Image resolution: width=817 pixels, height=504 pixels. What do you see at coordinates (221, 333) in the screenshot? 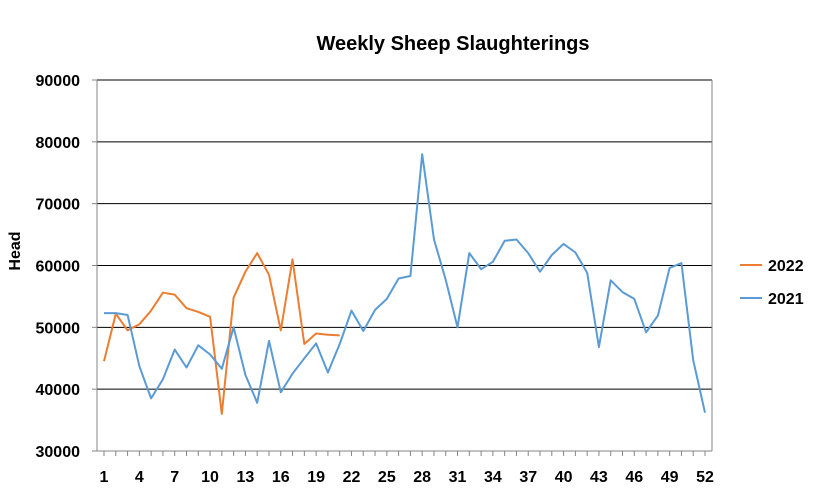
I see `series-line-2022` at bounding box center [221, 333].